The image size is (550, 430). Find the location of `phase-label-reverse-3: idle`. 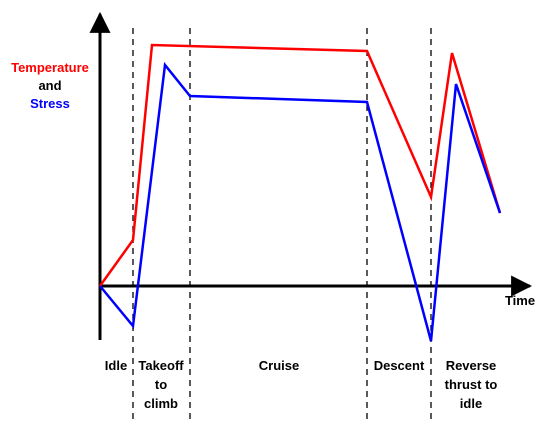

phase-label-reverse-3: idle is located at coordinates (471, 403).